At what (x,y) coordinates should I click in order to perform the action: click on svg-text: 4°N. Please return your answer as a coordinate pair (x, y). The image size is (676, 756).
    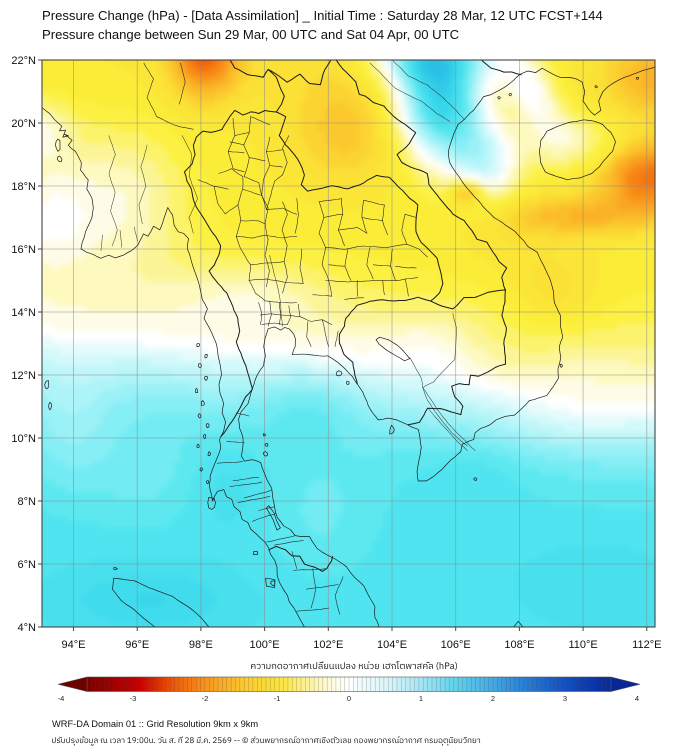
    Looking at the image, I should click on (27, 628).